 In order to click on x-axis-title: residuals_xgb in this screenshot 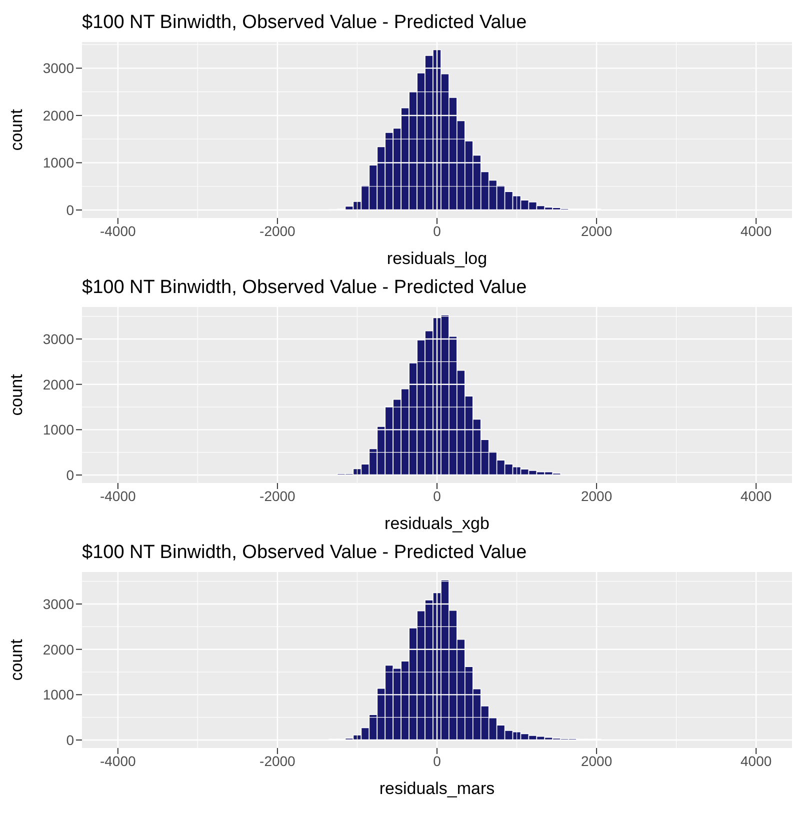, I will do `click(437, 523)`.